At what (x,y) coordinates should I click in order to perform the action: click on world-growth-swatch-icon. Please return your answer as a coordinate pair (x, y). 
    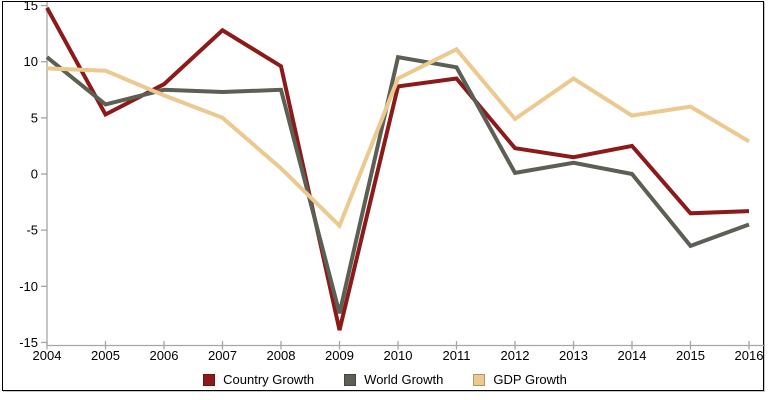
    Looking at the image, I should click on (350, 379).